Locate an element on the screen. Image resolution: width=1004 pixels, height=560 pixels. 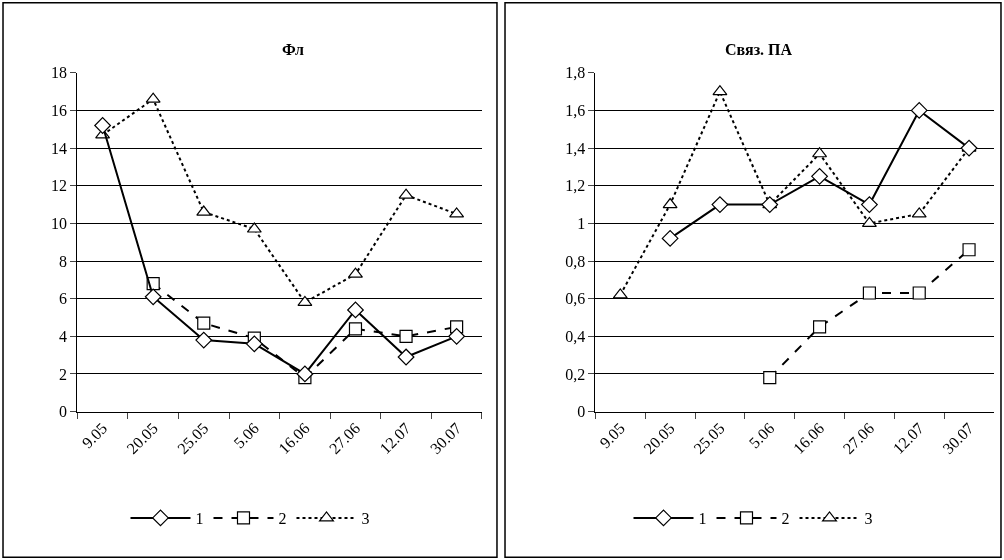
y-tick-label: 1,2 is located at coordinates (575, 186).